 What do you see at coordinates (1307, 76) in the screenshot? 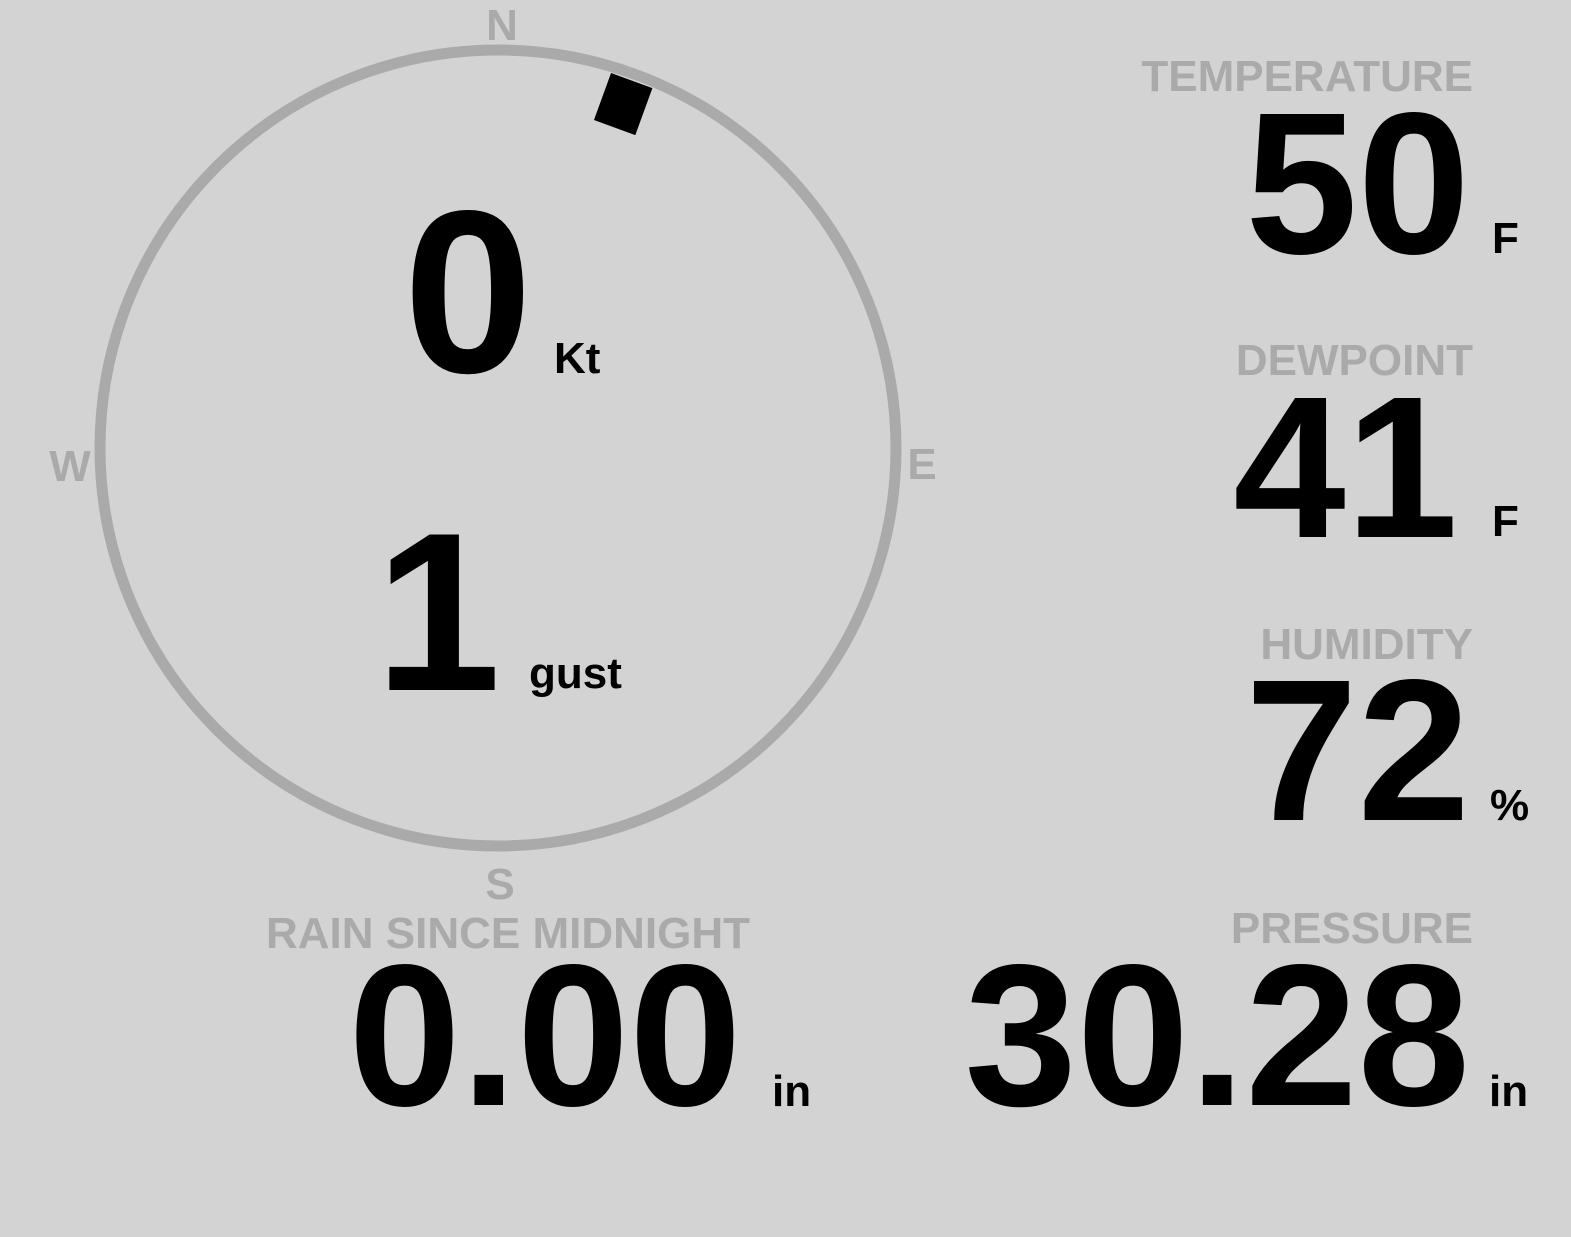
I see `temperature-label: TEMPERATURE` at bounding box center [1307, 76].